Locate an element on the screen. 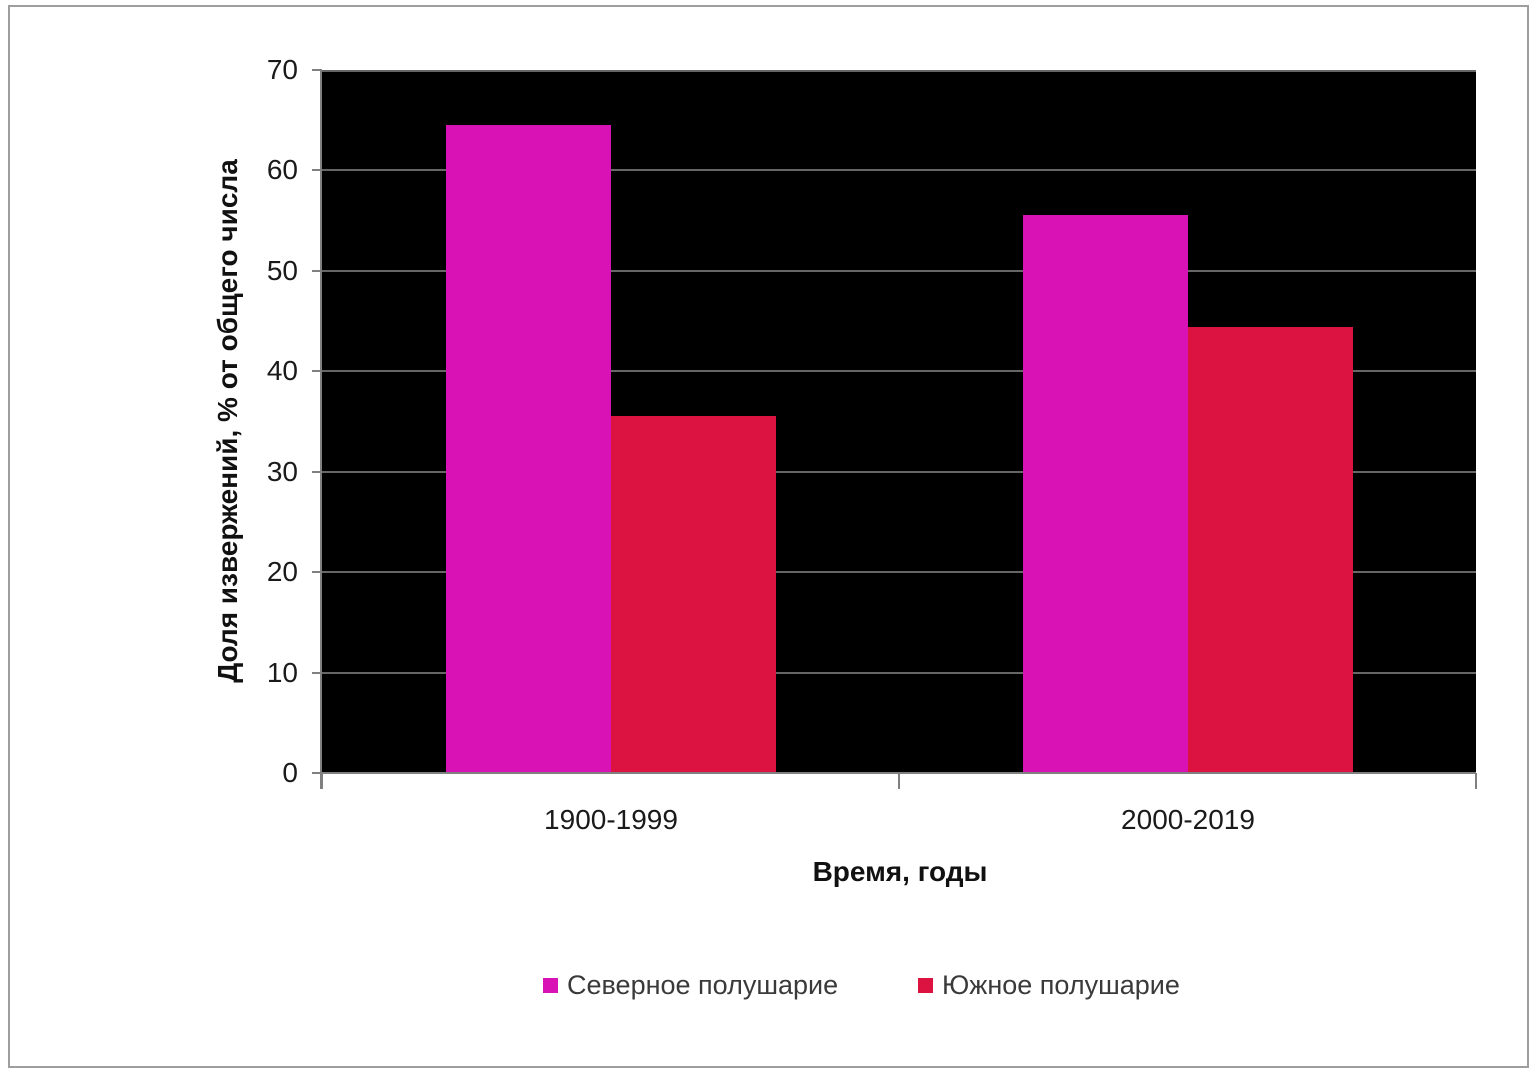  legend-label-southern-hemisphere: Южное полушарие is located at coordinates (1061, 984).